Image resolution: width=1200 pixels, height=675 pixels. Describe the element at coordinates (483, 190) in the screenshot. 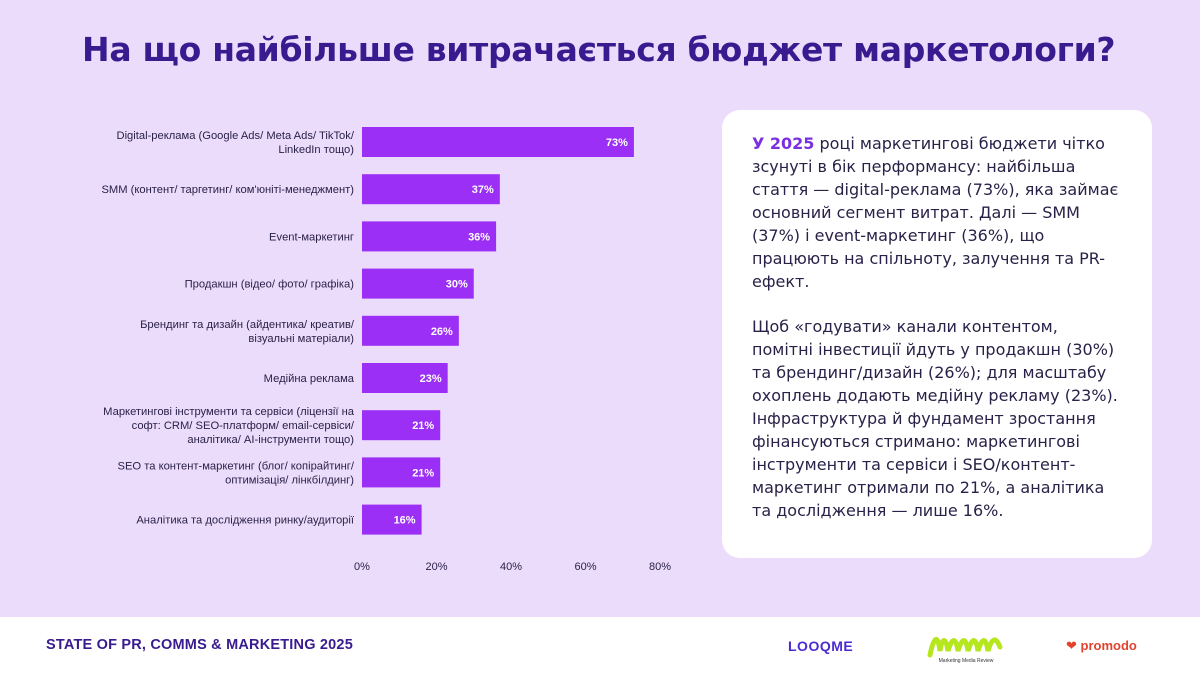

I see `bar-value-label-1: 37%` at that location.